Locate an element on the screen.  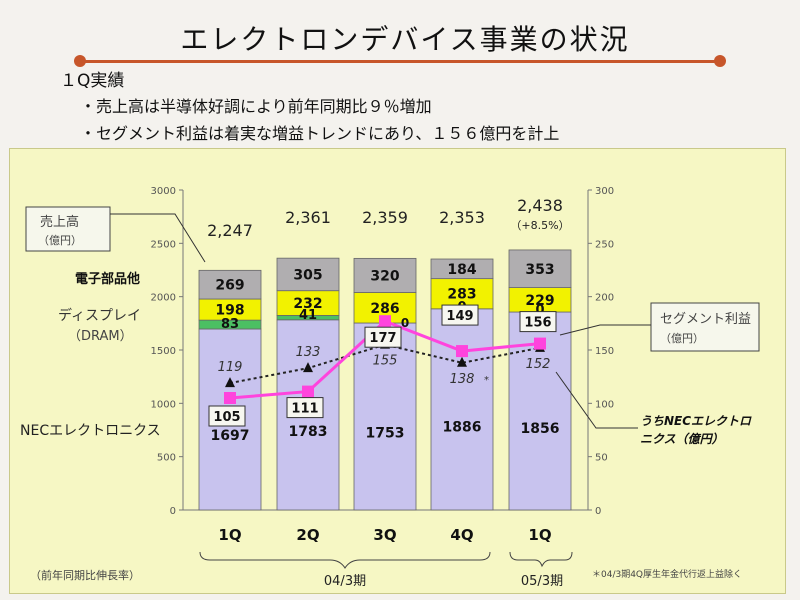
nec-profit-label: 155 is located at coordinates (385, 361).